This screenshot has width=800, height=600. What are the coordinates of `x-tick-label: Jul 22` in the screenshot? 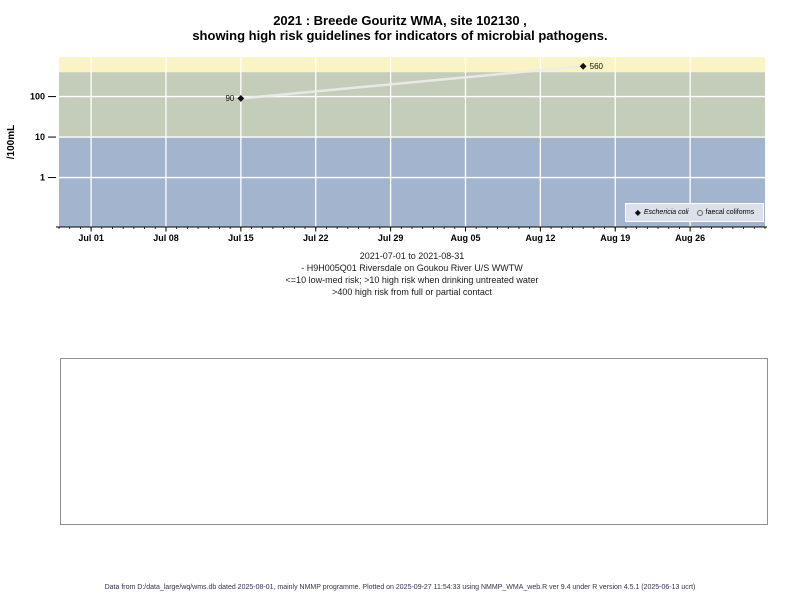 It's located at (316, 238).